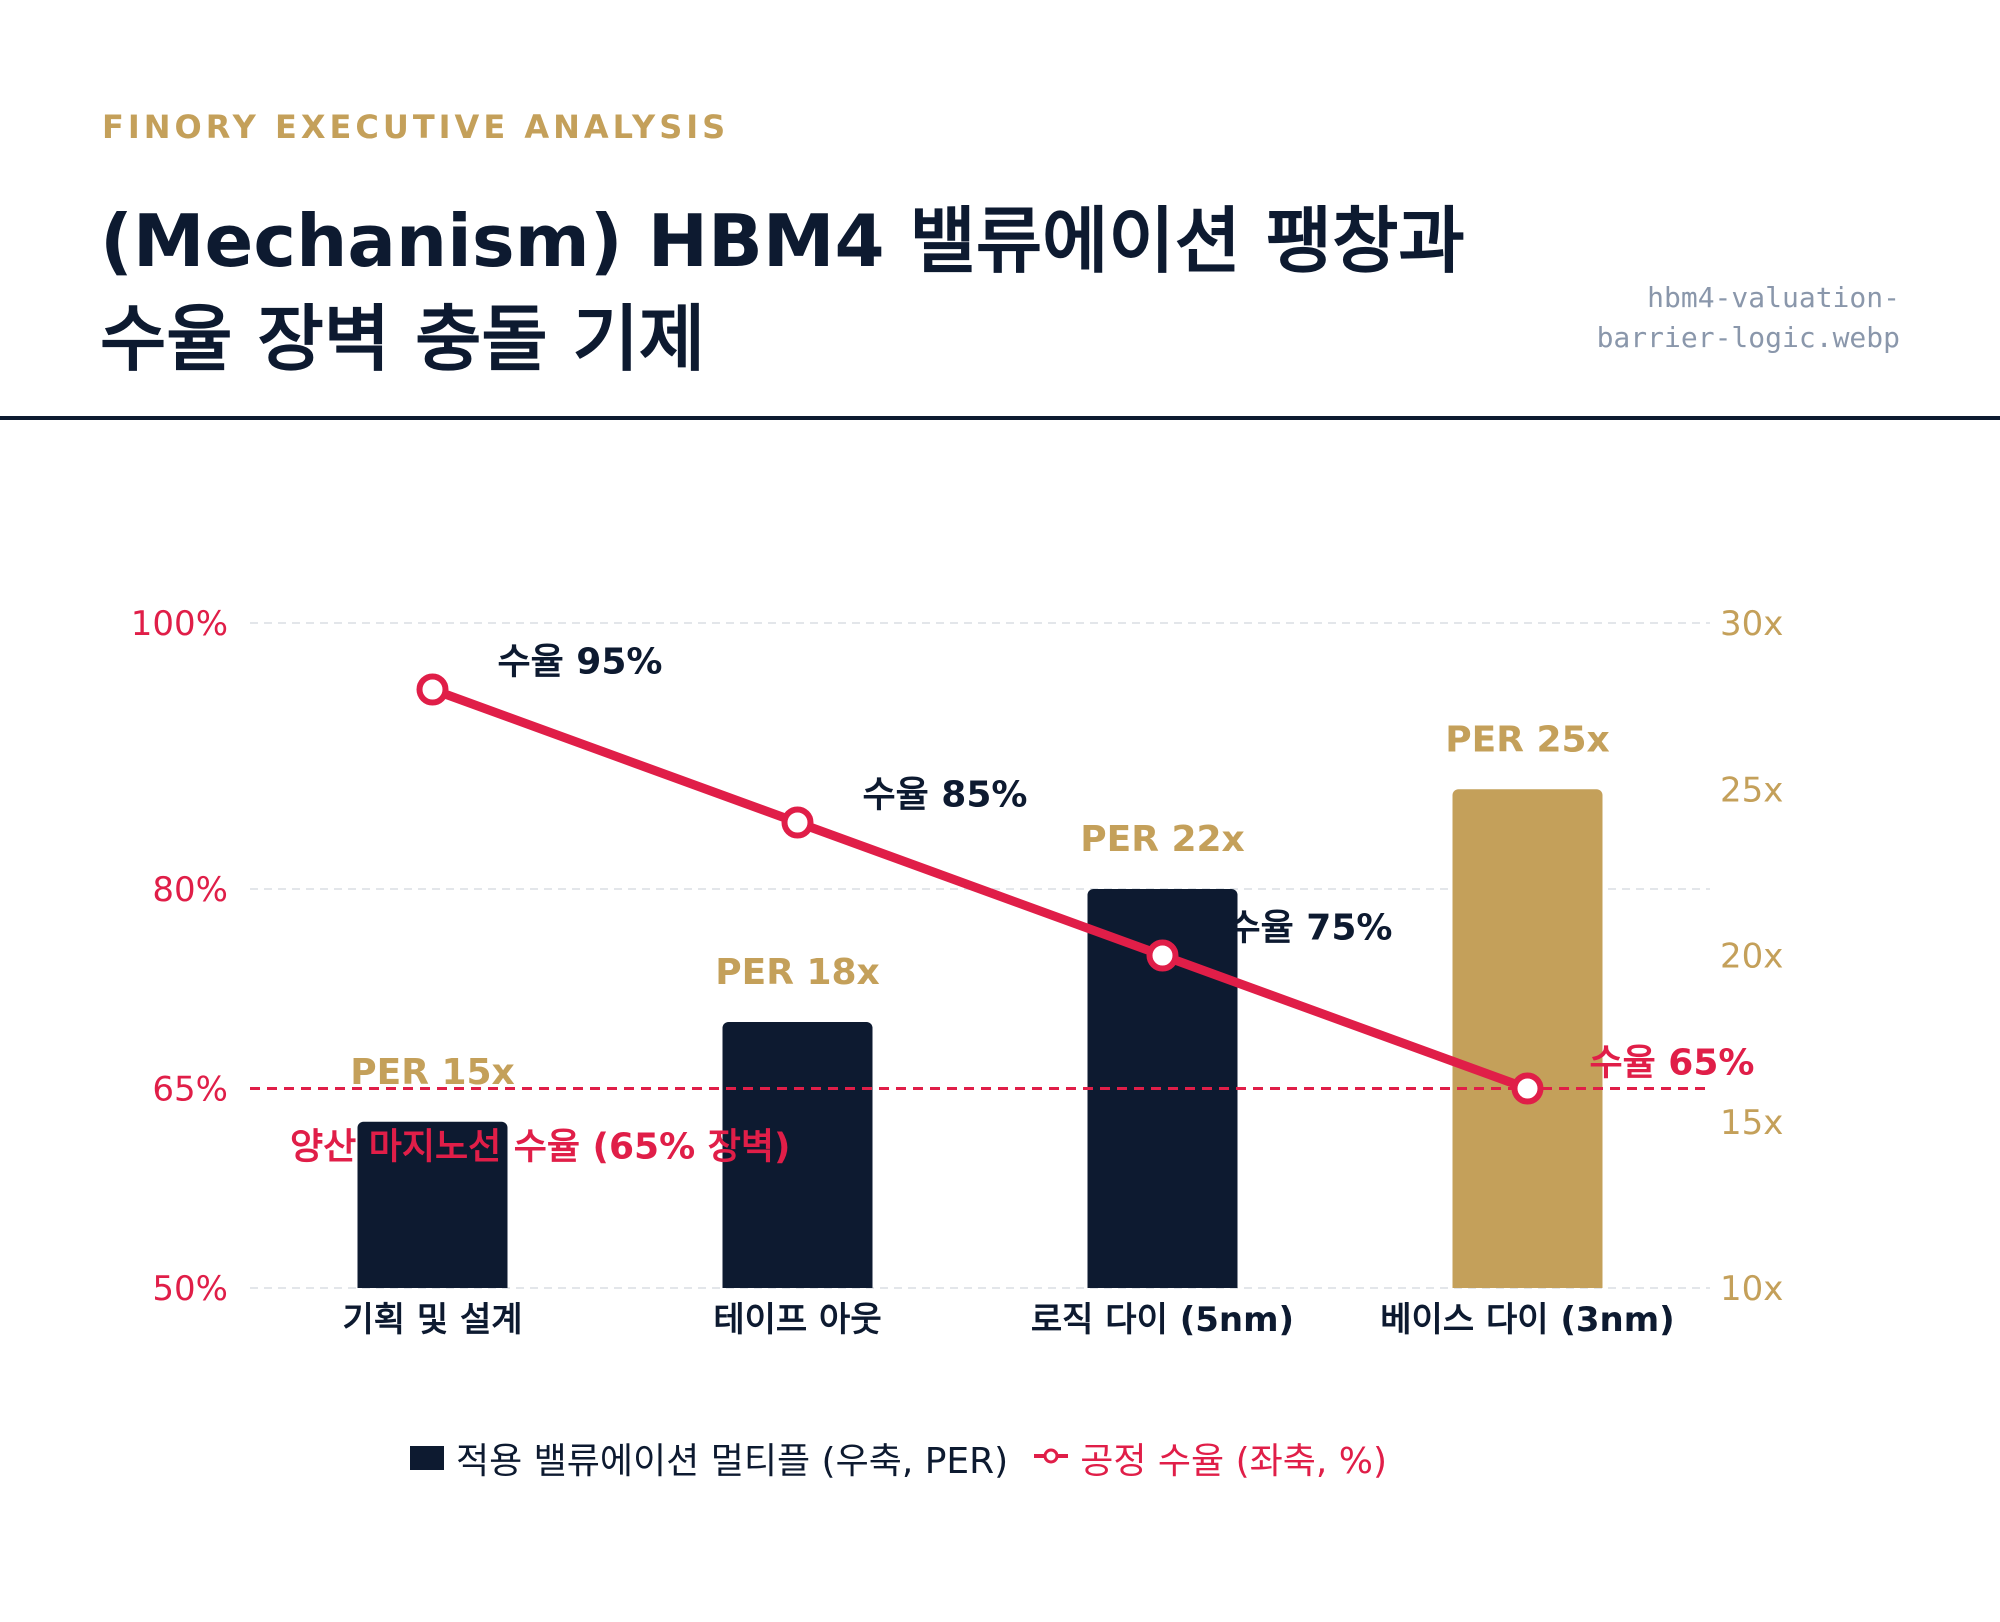 This screenshot has width=2000, height=1622. Describe the element at coordinates (1751, 624) in the screenshot. I see `right-axis-tick-label: 30x` at that location.